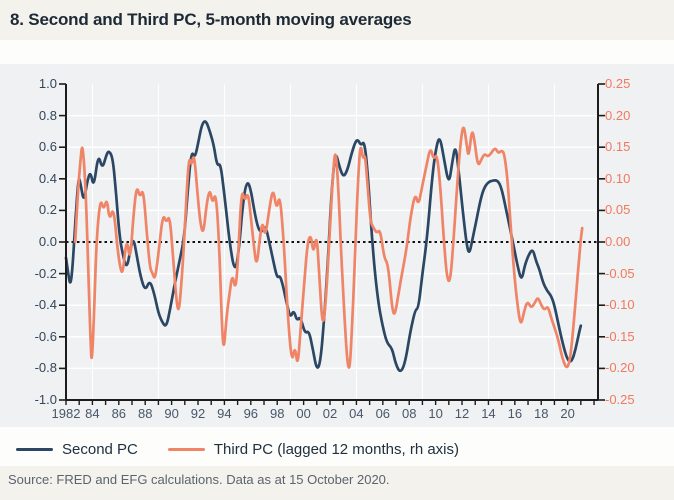 The width and height of the screenshot is (674, 500). What do you see at coordinates (119, 413) in the screenshot?
I see `x-tick-label: 86` at bounding box center [119, 413].